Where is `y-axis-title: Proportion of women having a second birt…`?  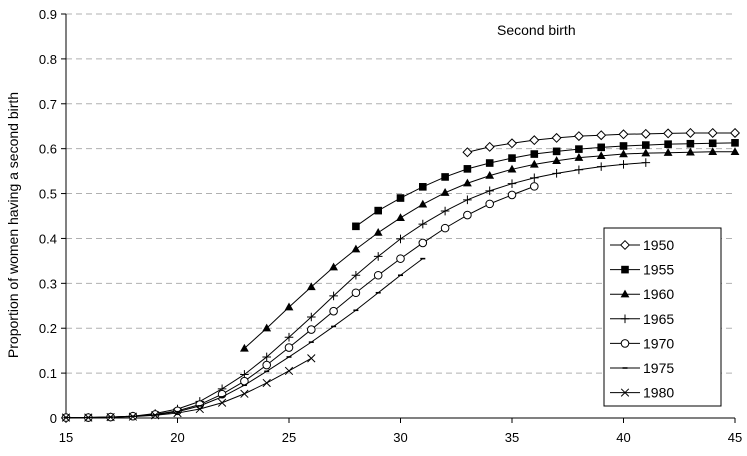 y-axis-title: Proportion of women having a second birt… is located at coordinates (13, 225).